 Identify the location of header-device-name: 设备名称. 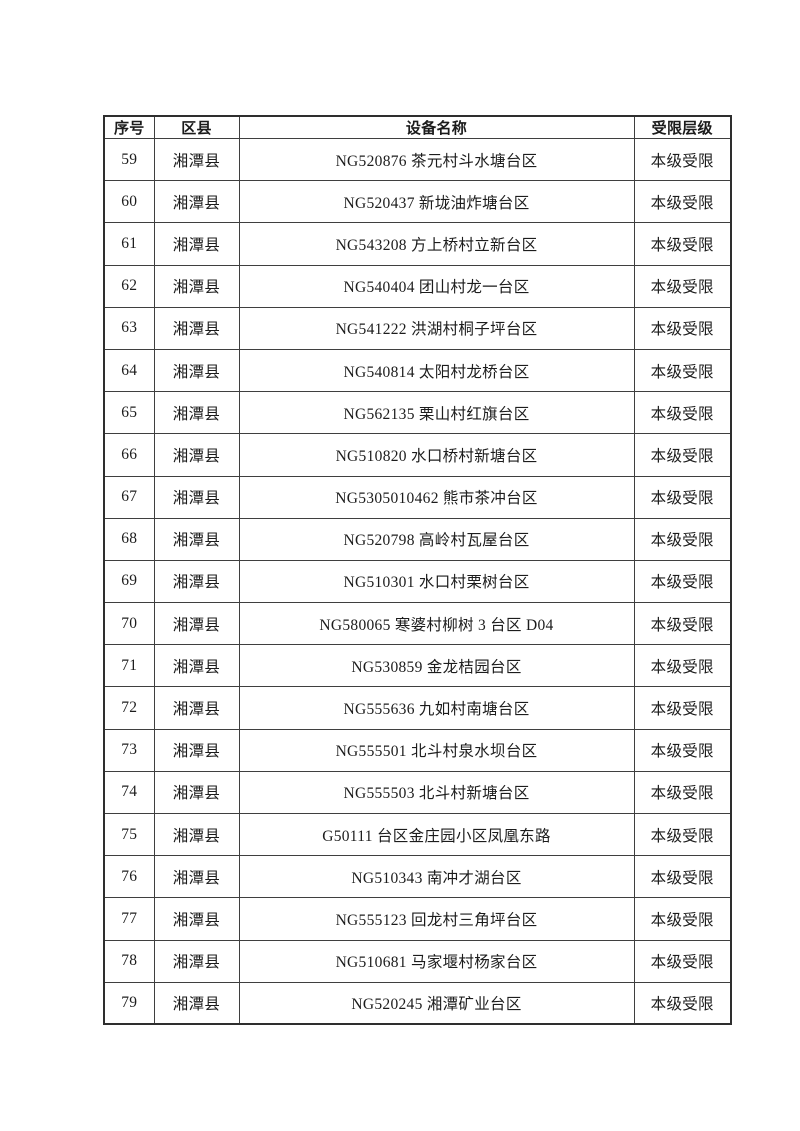
(436, 127).